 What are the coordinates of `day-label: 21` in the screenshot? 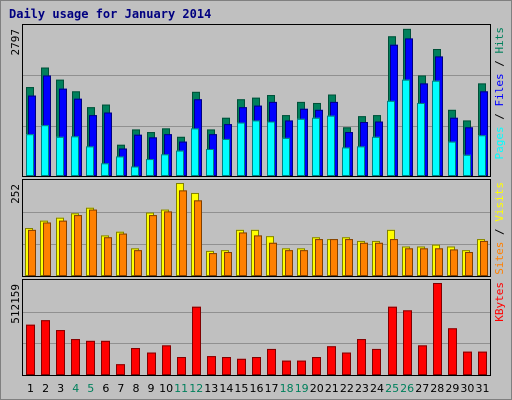 It's located at (332, 388).